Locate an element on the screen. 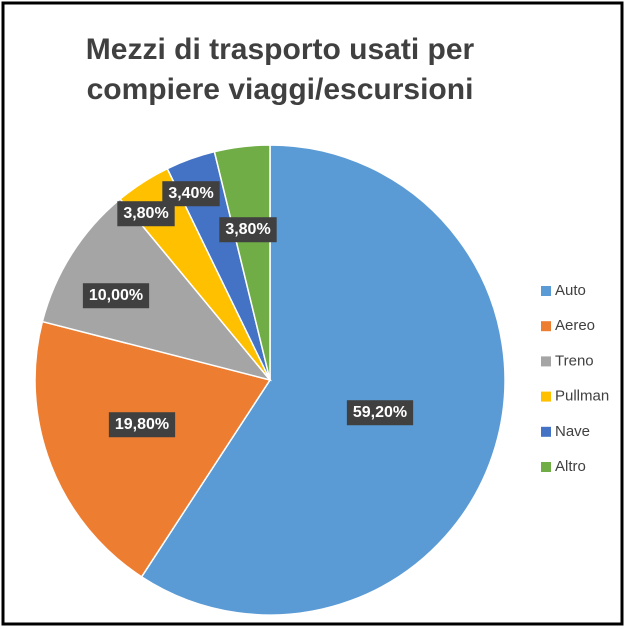 Image resolution: width=627 pixels, height=629 pixels. data-label-text: 19,80% is located at coordinates (142, 424).